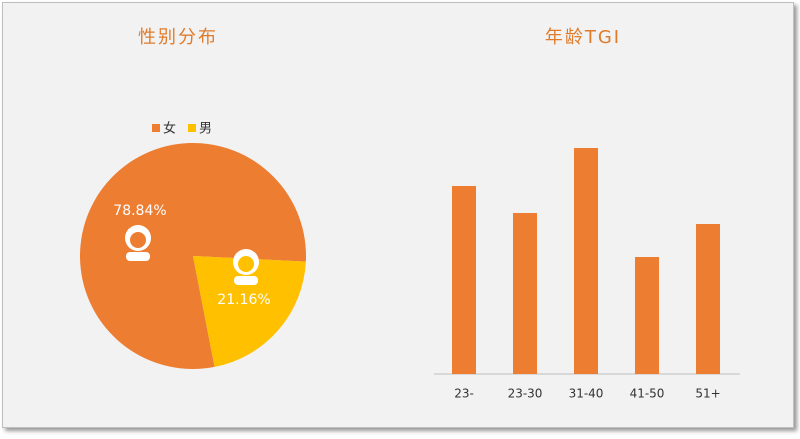 This screenshot has height=439, width=800. I want to click on value-label: 78.84%, so click(139, 211).